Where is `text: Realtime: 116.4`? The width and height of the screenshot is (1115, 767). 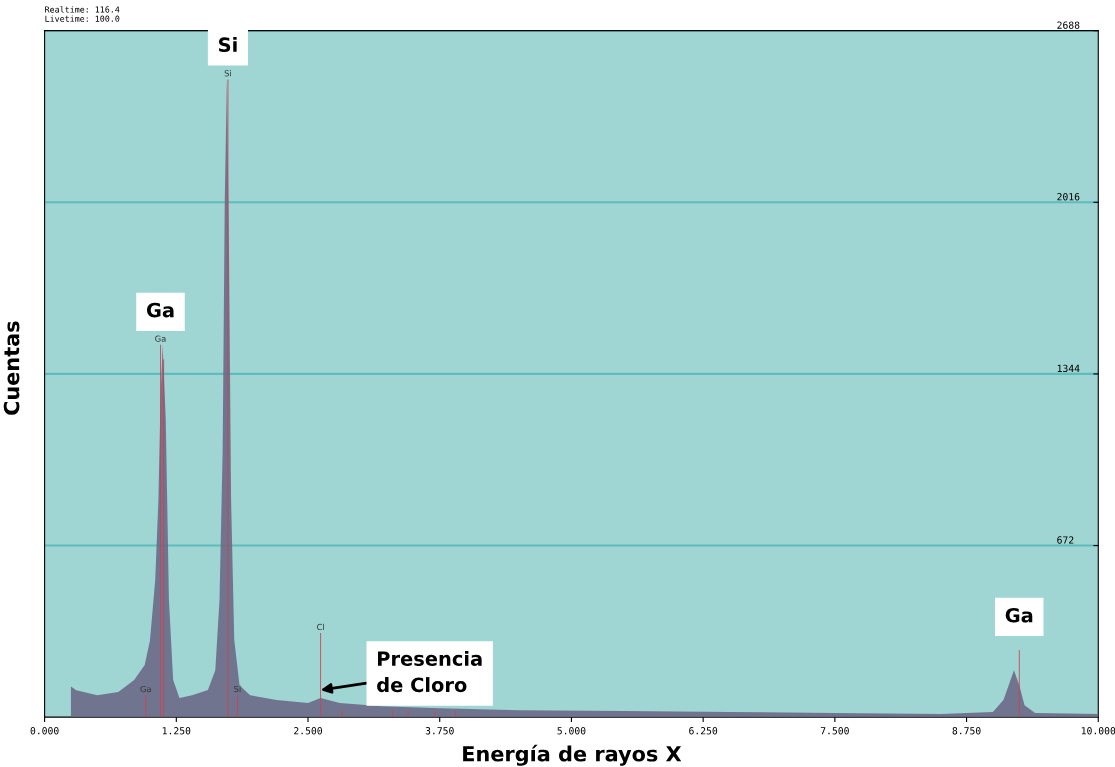 text: Realtime: 116.4 is located at coordinates (82, 9).